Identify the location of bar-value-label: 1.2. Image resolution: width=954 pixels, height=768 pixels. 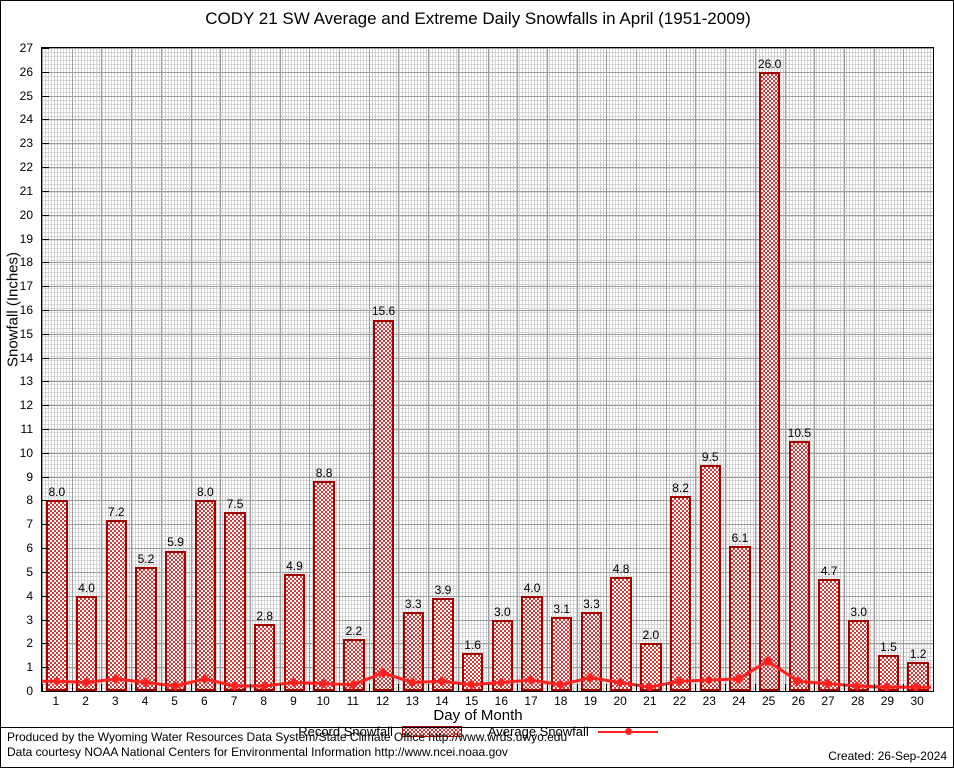
(918, 654).